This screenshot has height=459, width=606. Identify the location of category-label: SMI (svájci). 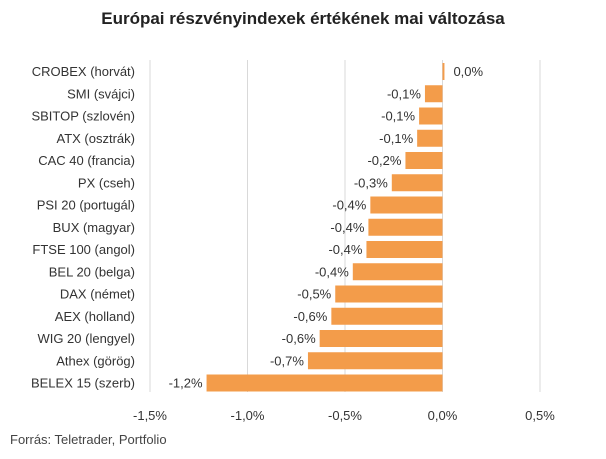
(101, 93).